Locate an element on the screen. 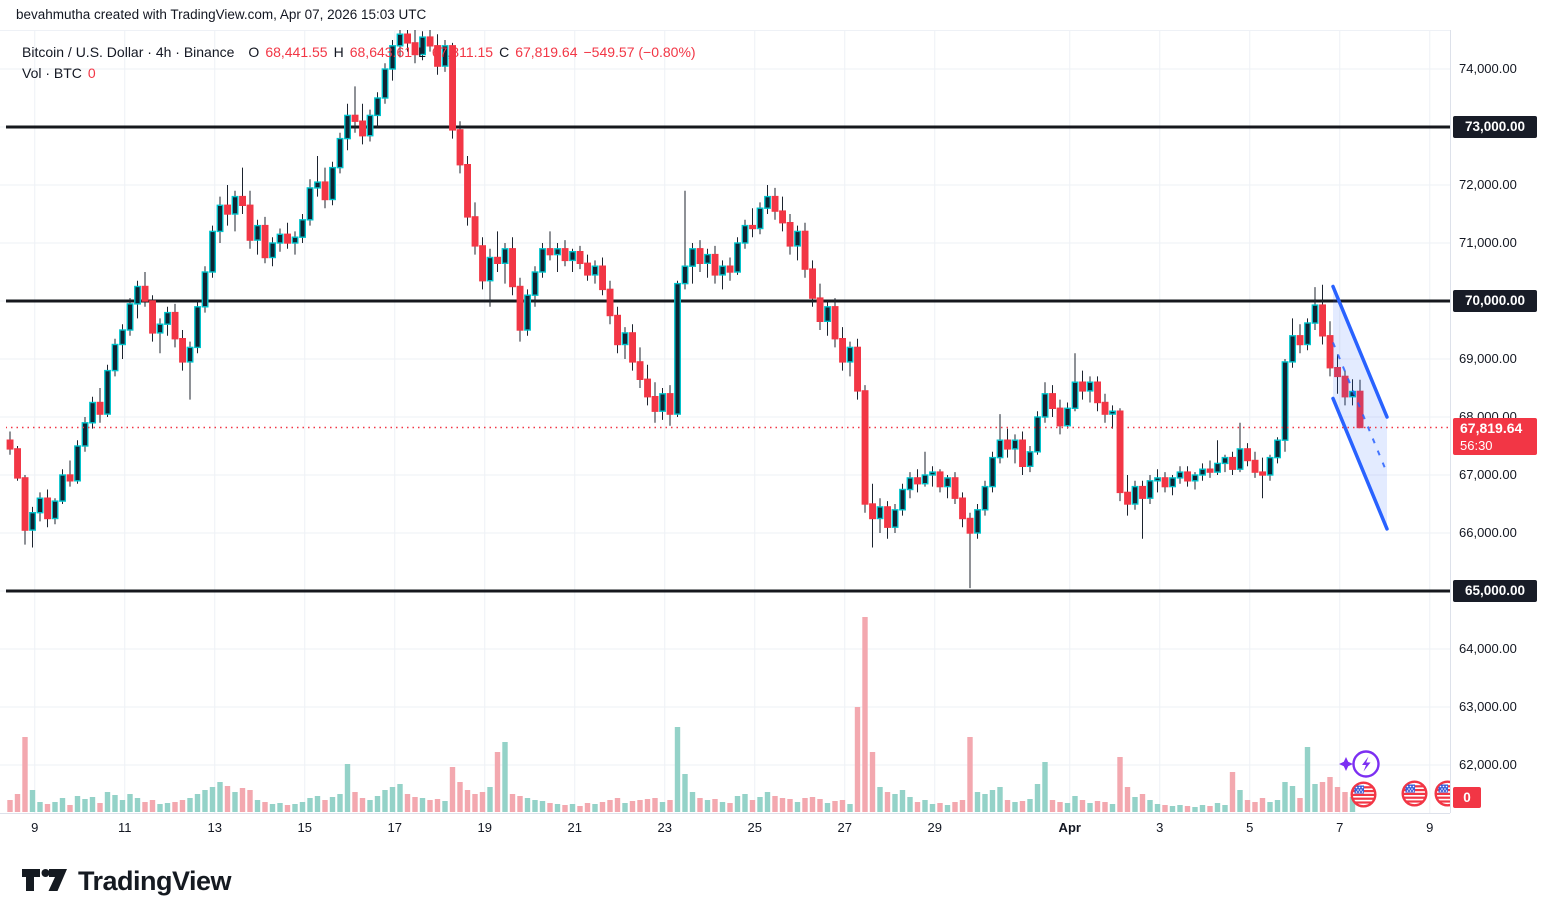 This screenshot has height=921, width=1563. time-axis-label: 15 is located at coordinates (304, 827).